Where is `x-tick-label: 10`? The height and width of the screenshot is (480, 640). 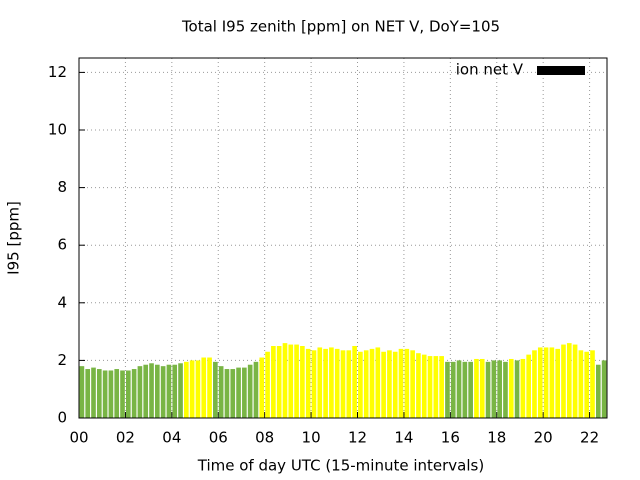 x-tick-label: 10 is located at coordinates (311, 438).